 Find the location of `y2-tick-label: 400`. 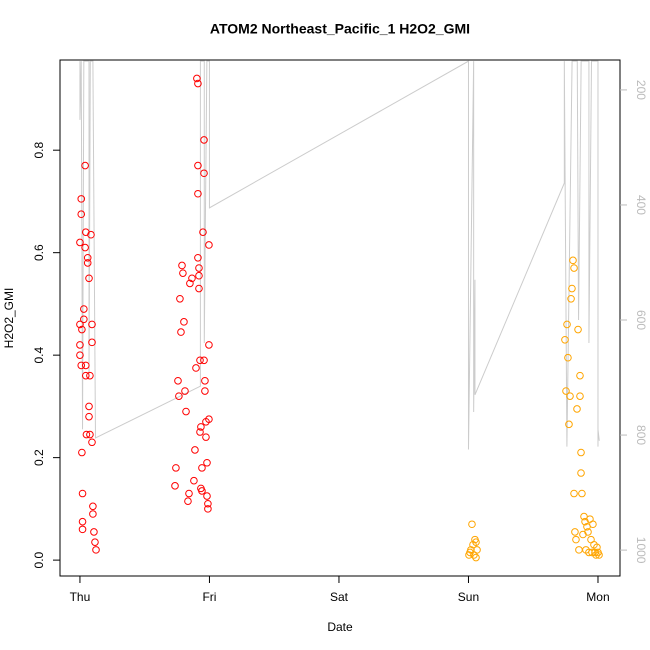

y2-tick-label: 400 is located at coordinates (641, 205).